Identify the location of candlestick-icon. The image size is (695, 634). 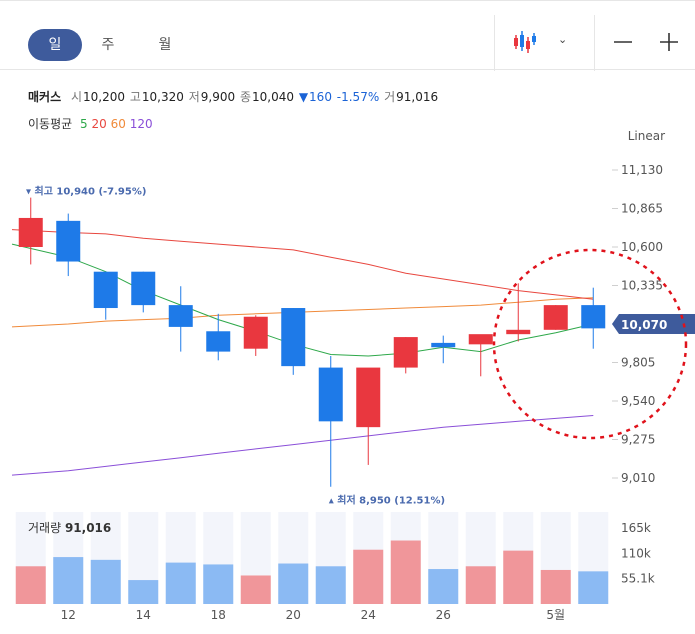
(525, 42).